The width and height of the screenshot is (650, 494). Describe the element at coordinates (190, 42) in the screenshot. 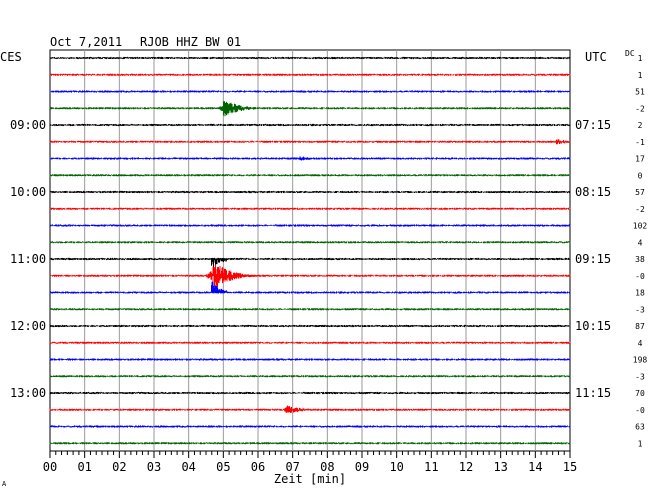

I see `header-station: RJOB HHZ BW 01` at that location.